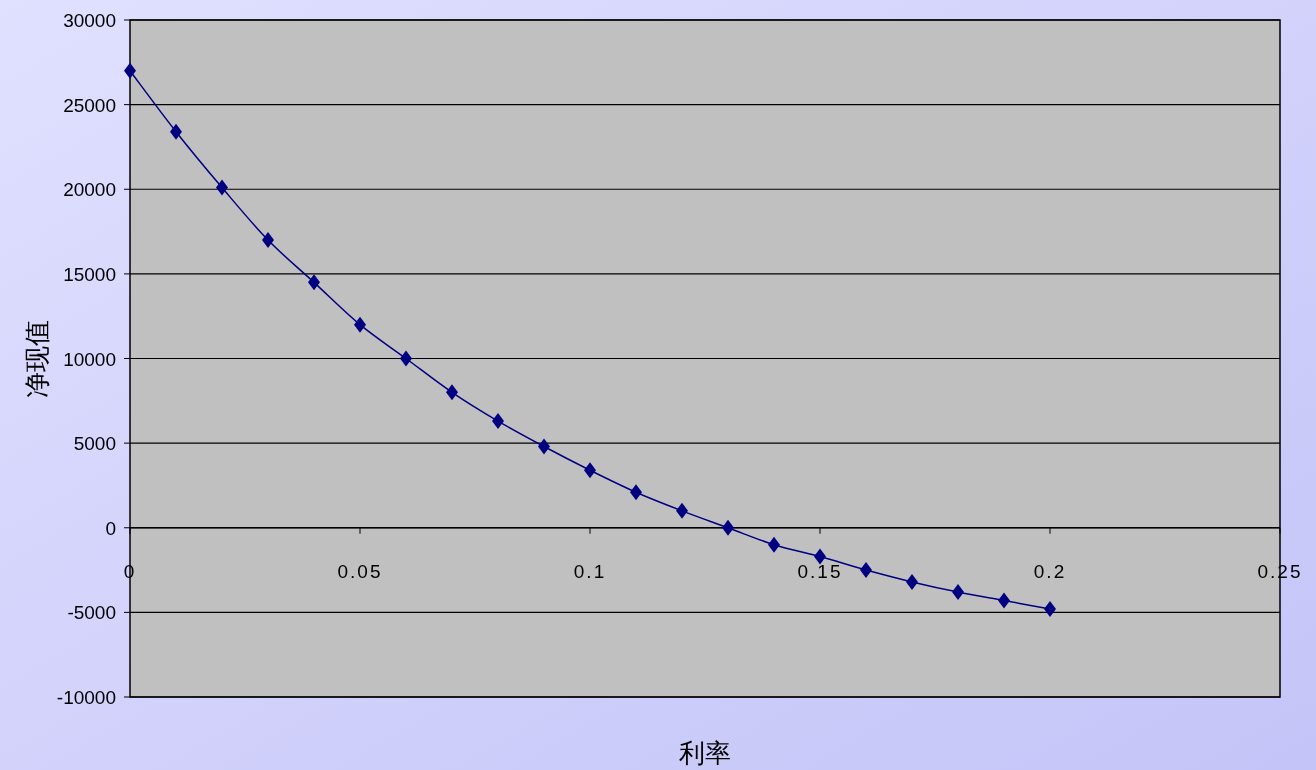 The image size is (1316, 770). I want to click on y-tick-label: -10000, so click(86, 697).